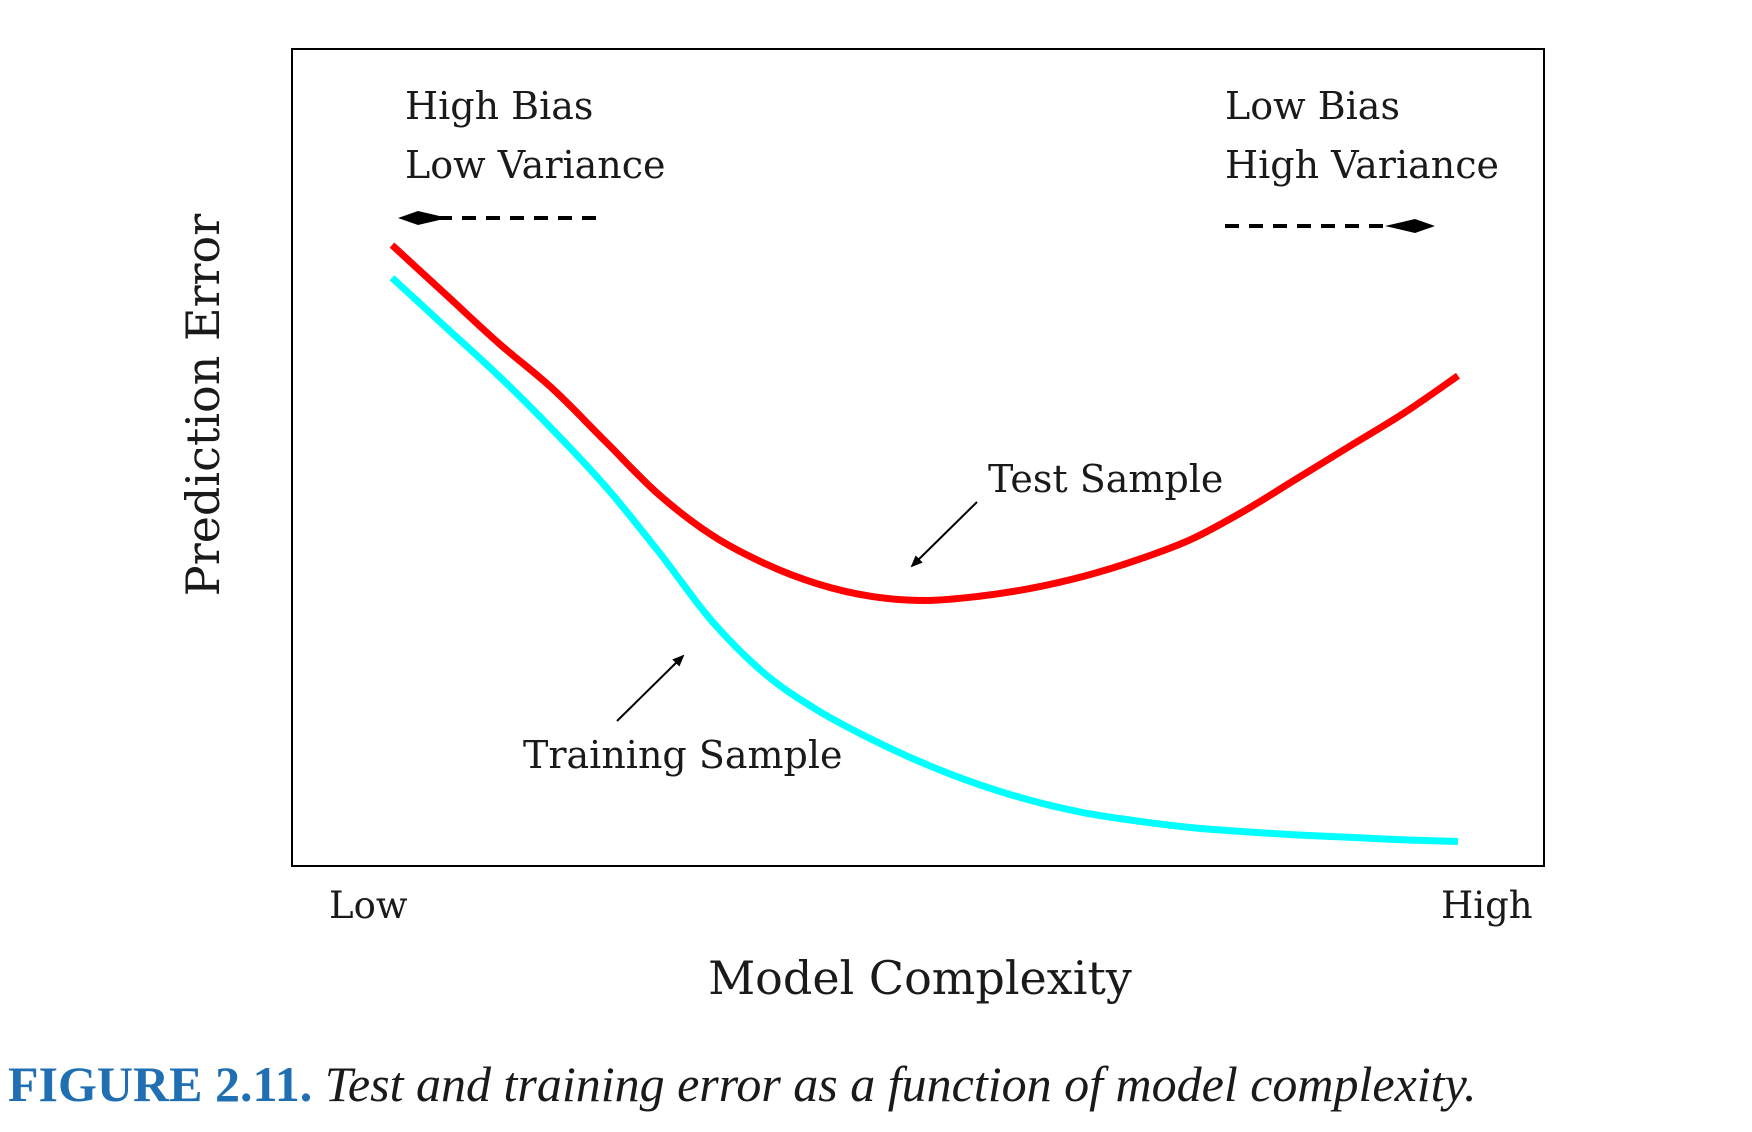  Describe the element at coordinates (683, 755) in the screenshot. I see `training-sample-label: Training Sample` at that location.